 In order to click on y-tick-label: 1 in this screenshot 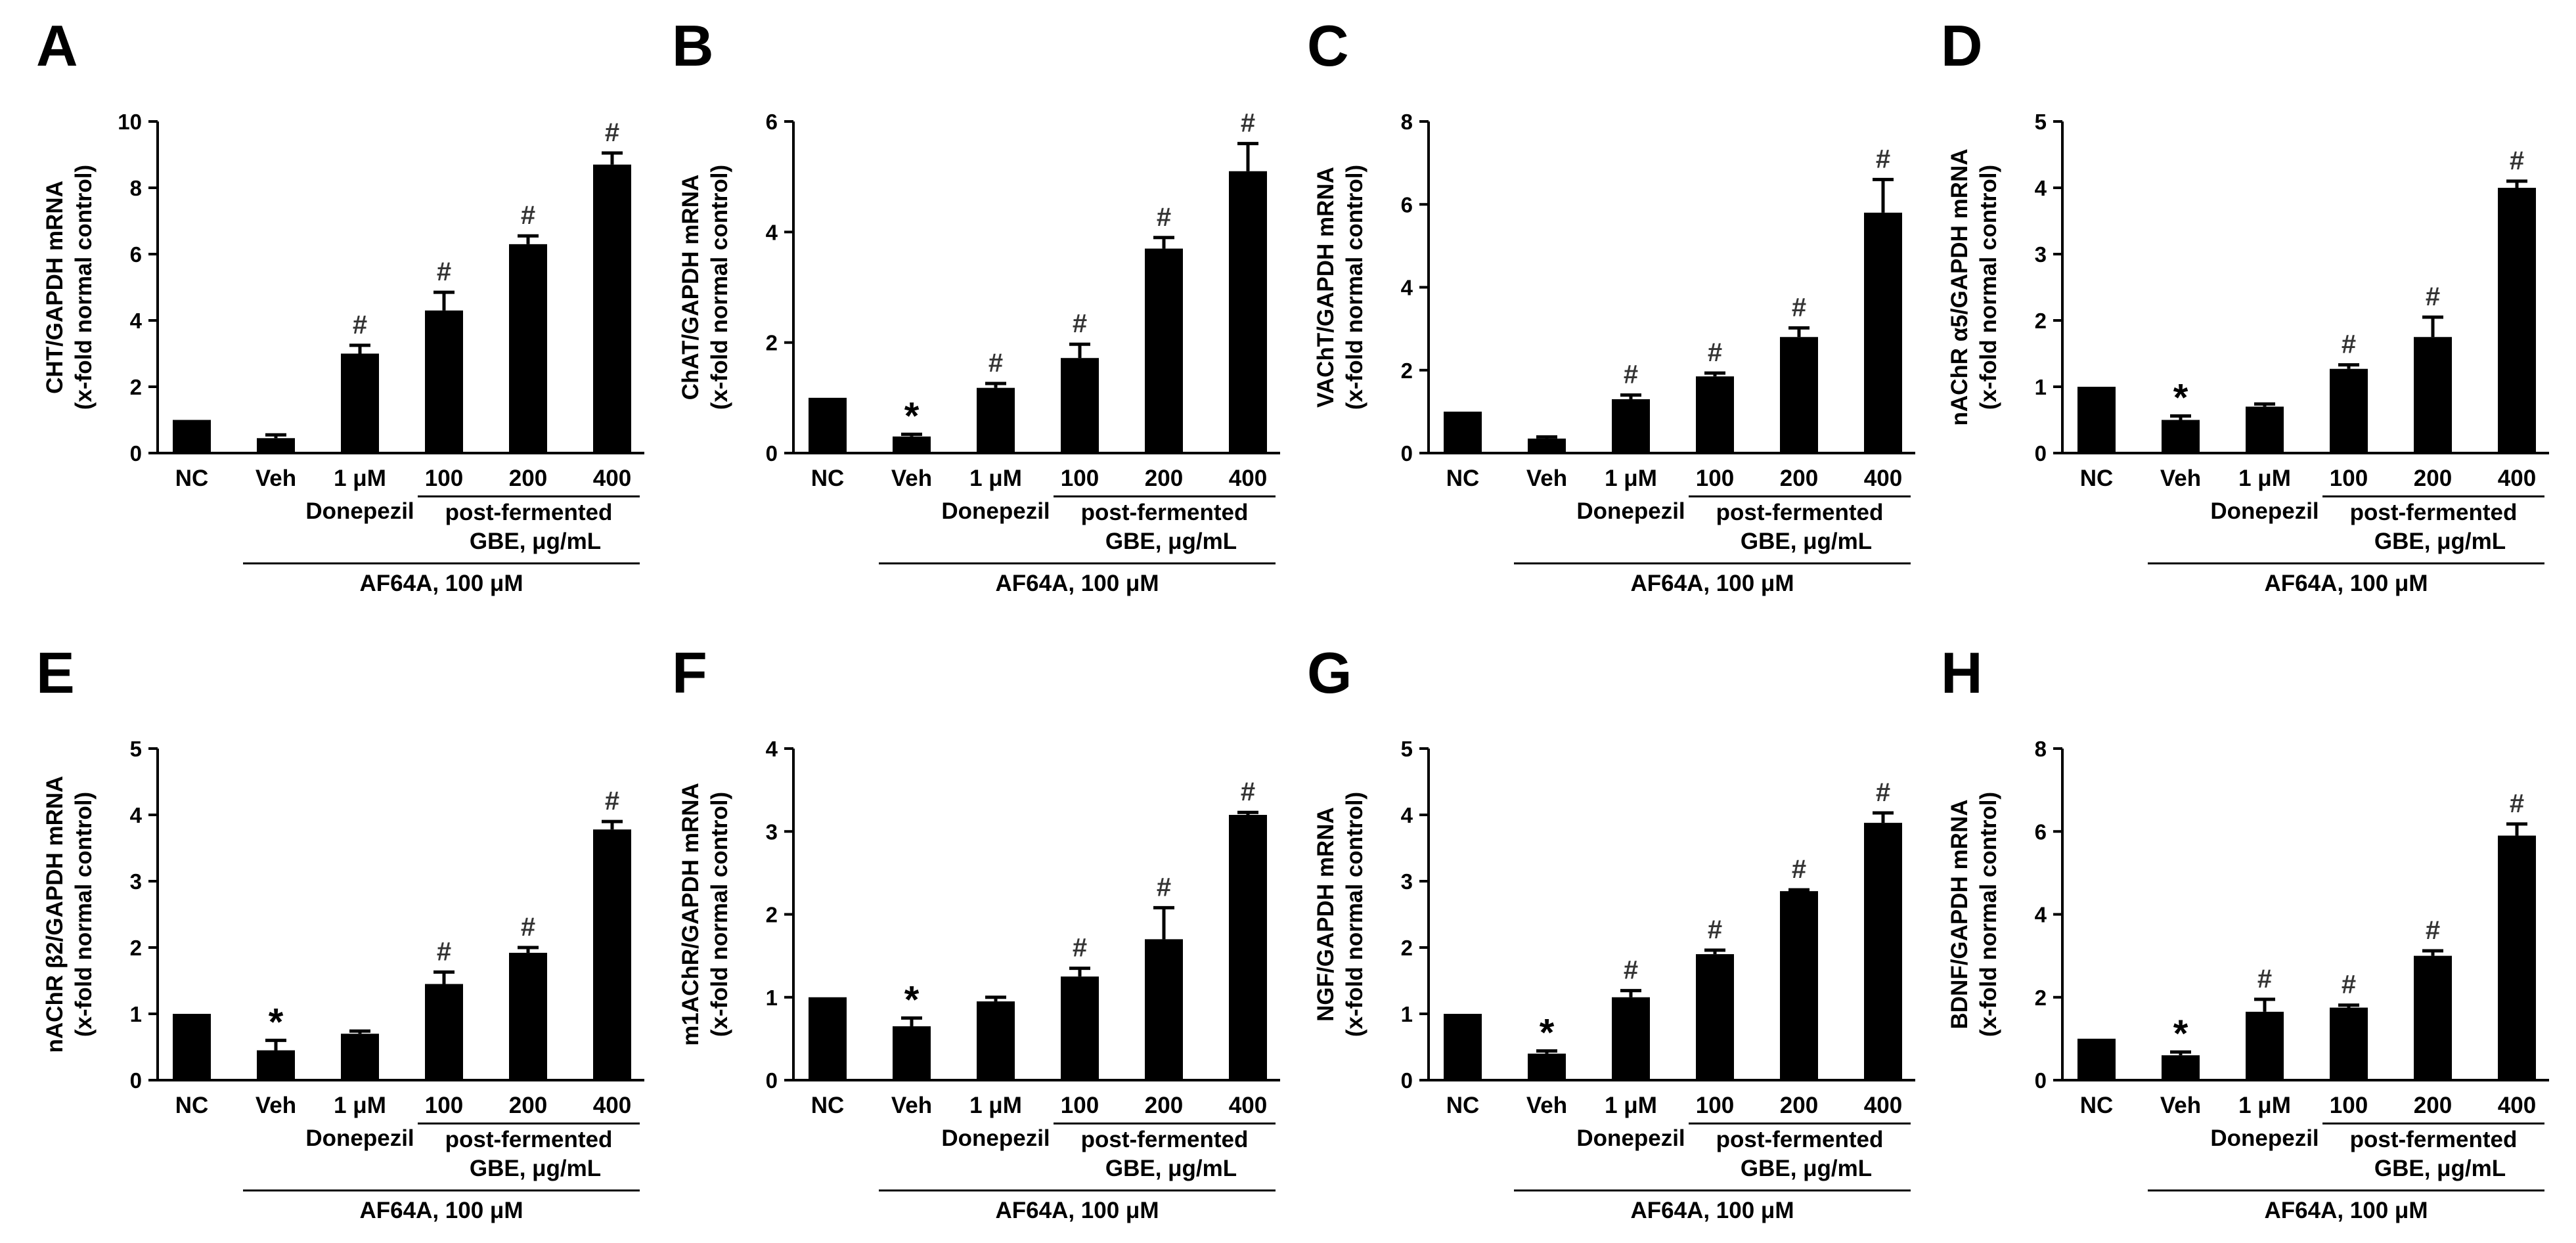, I will do `click(772, 998)`.